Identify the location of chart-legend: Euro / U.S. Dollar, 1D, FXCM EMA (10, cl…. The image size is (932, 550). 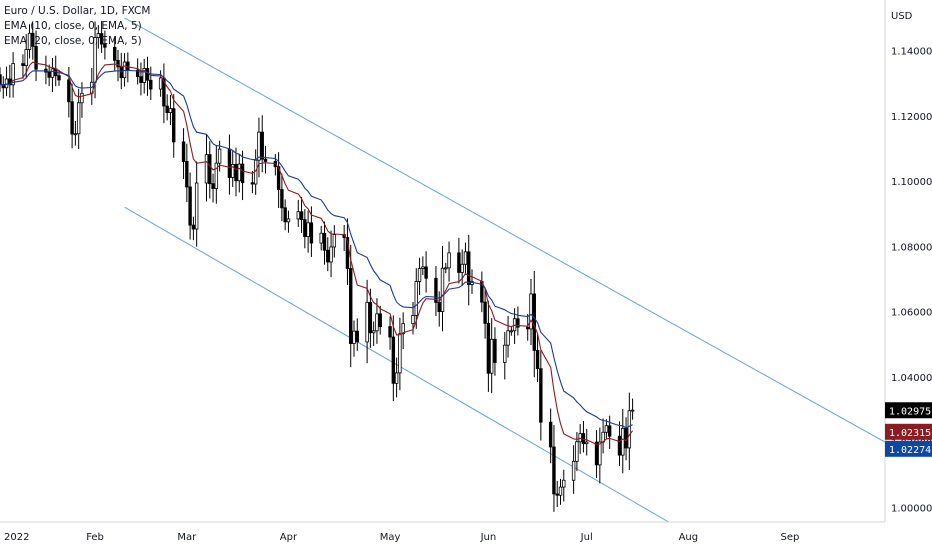
(77, 26).